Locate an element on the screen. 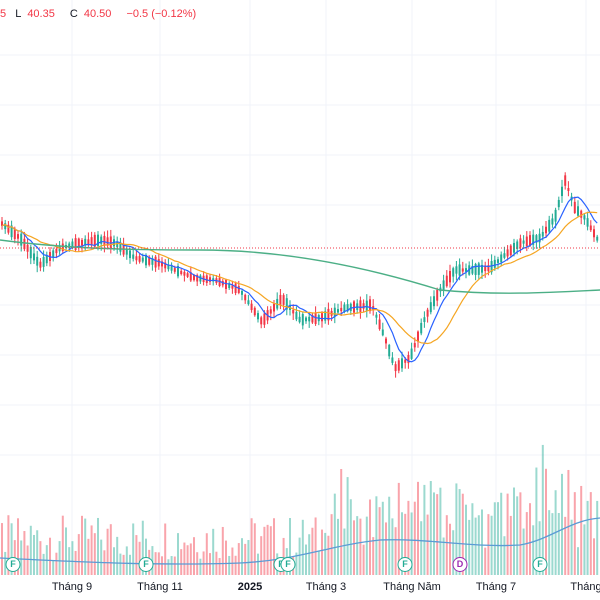 Image resolution: width=600 pixels, height=600 pixels. event-marker: D is located at coordinates (460, 564).